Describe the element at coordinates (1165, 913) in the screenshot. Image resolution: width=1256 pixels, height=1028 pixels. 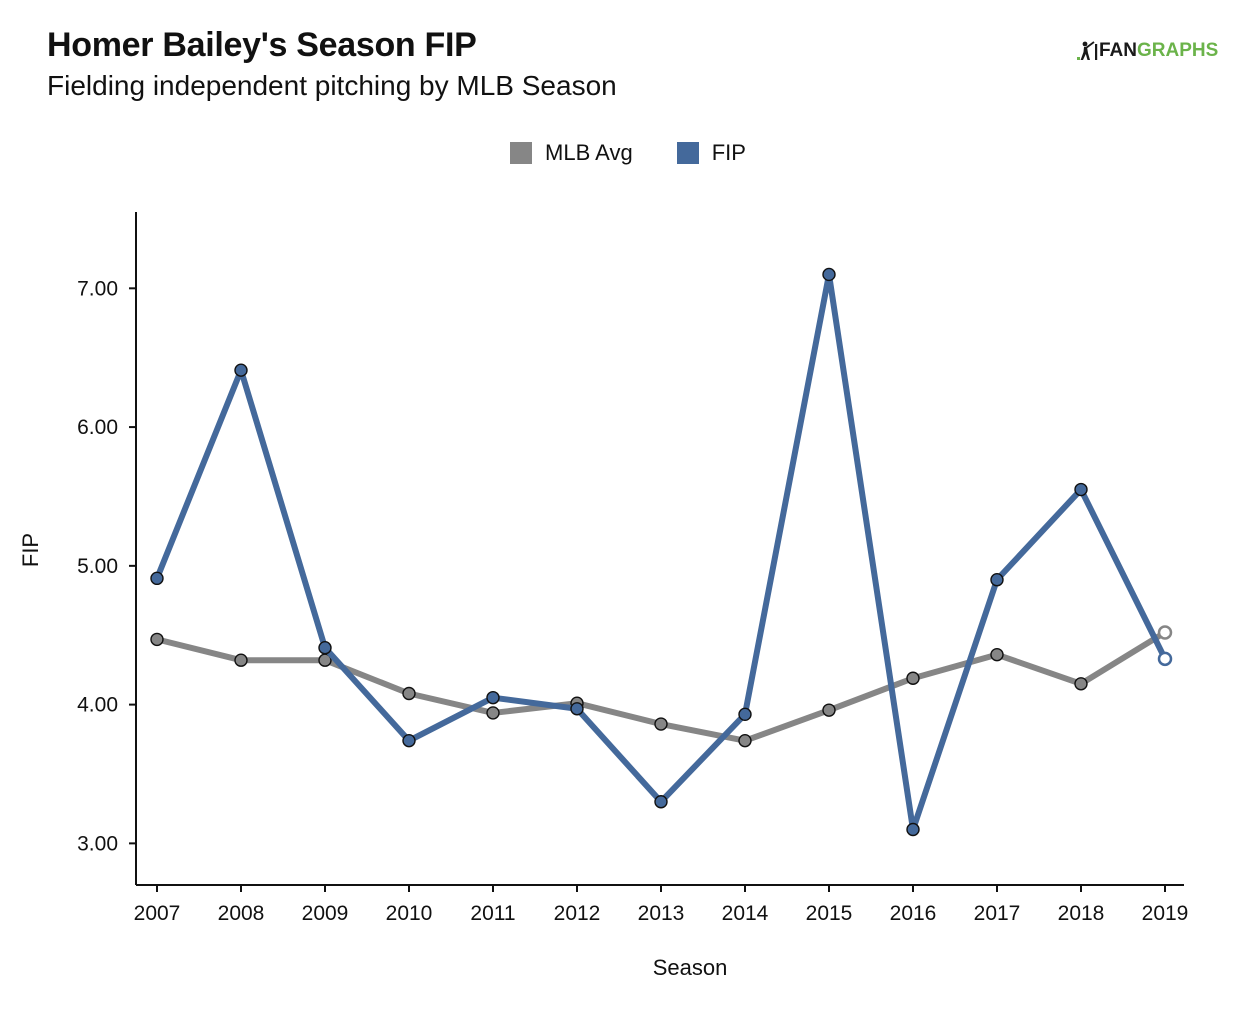
I see `x-tick-label: 2019` at that location.